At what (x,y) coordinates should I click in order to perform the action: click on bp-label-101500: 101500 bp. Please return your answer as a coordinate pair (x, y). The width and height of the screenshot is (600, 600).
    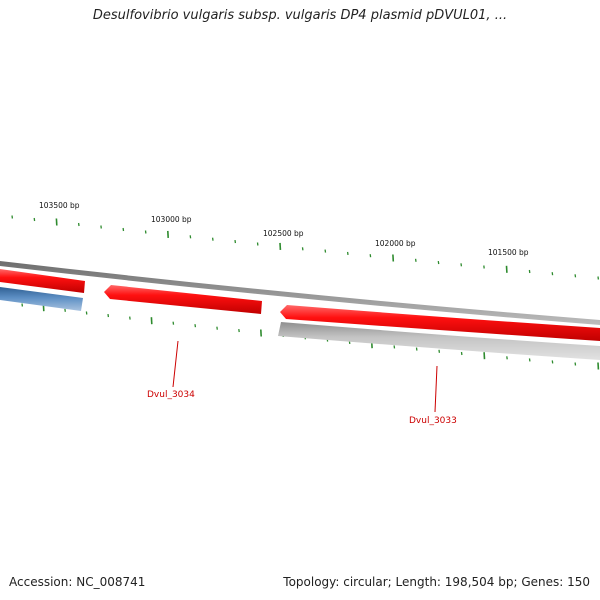
    Looking at the image, I should click on (508, 252).